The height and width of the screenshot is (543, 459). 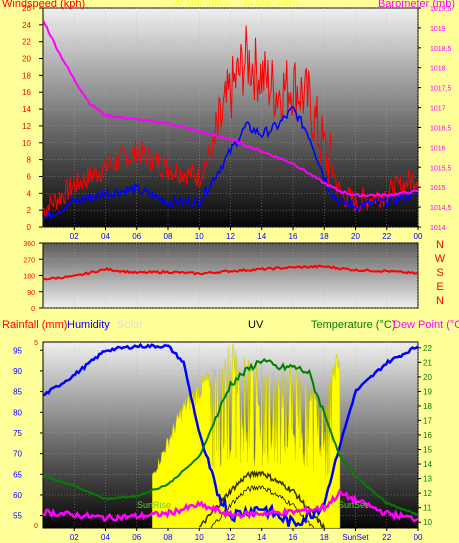 What do you see at coordinates (427, 464) in the screenshot?
I see `y-tick-label-temp: 14` at bounding box center [427, 464].